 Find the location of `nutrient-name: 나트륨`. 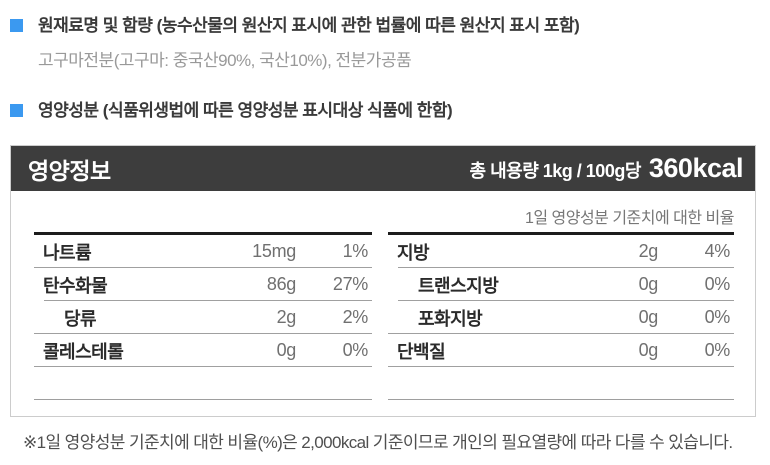

nutrient-name: 나트륨 is located at coordinates (67, 252).